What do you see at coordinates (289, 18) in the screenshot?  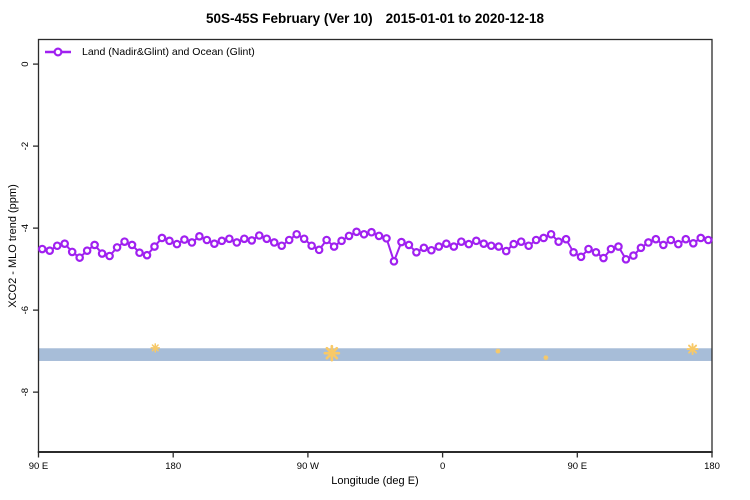 I see `chart-title-main: 50S-45S February (Ver 10)` at bounding box center [289, 18].